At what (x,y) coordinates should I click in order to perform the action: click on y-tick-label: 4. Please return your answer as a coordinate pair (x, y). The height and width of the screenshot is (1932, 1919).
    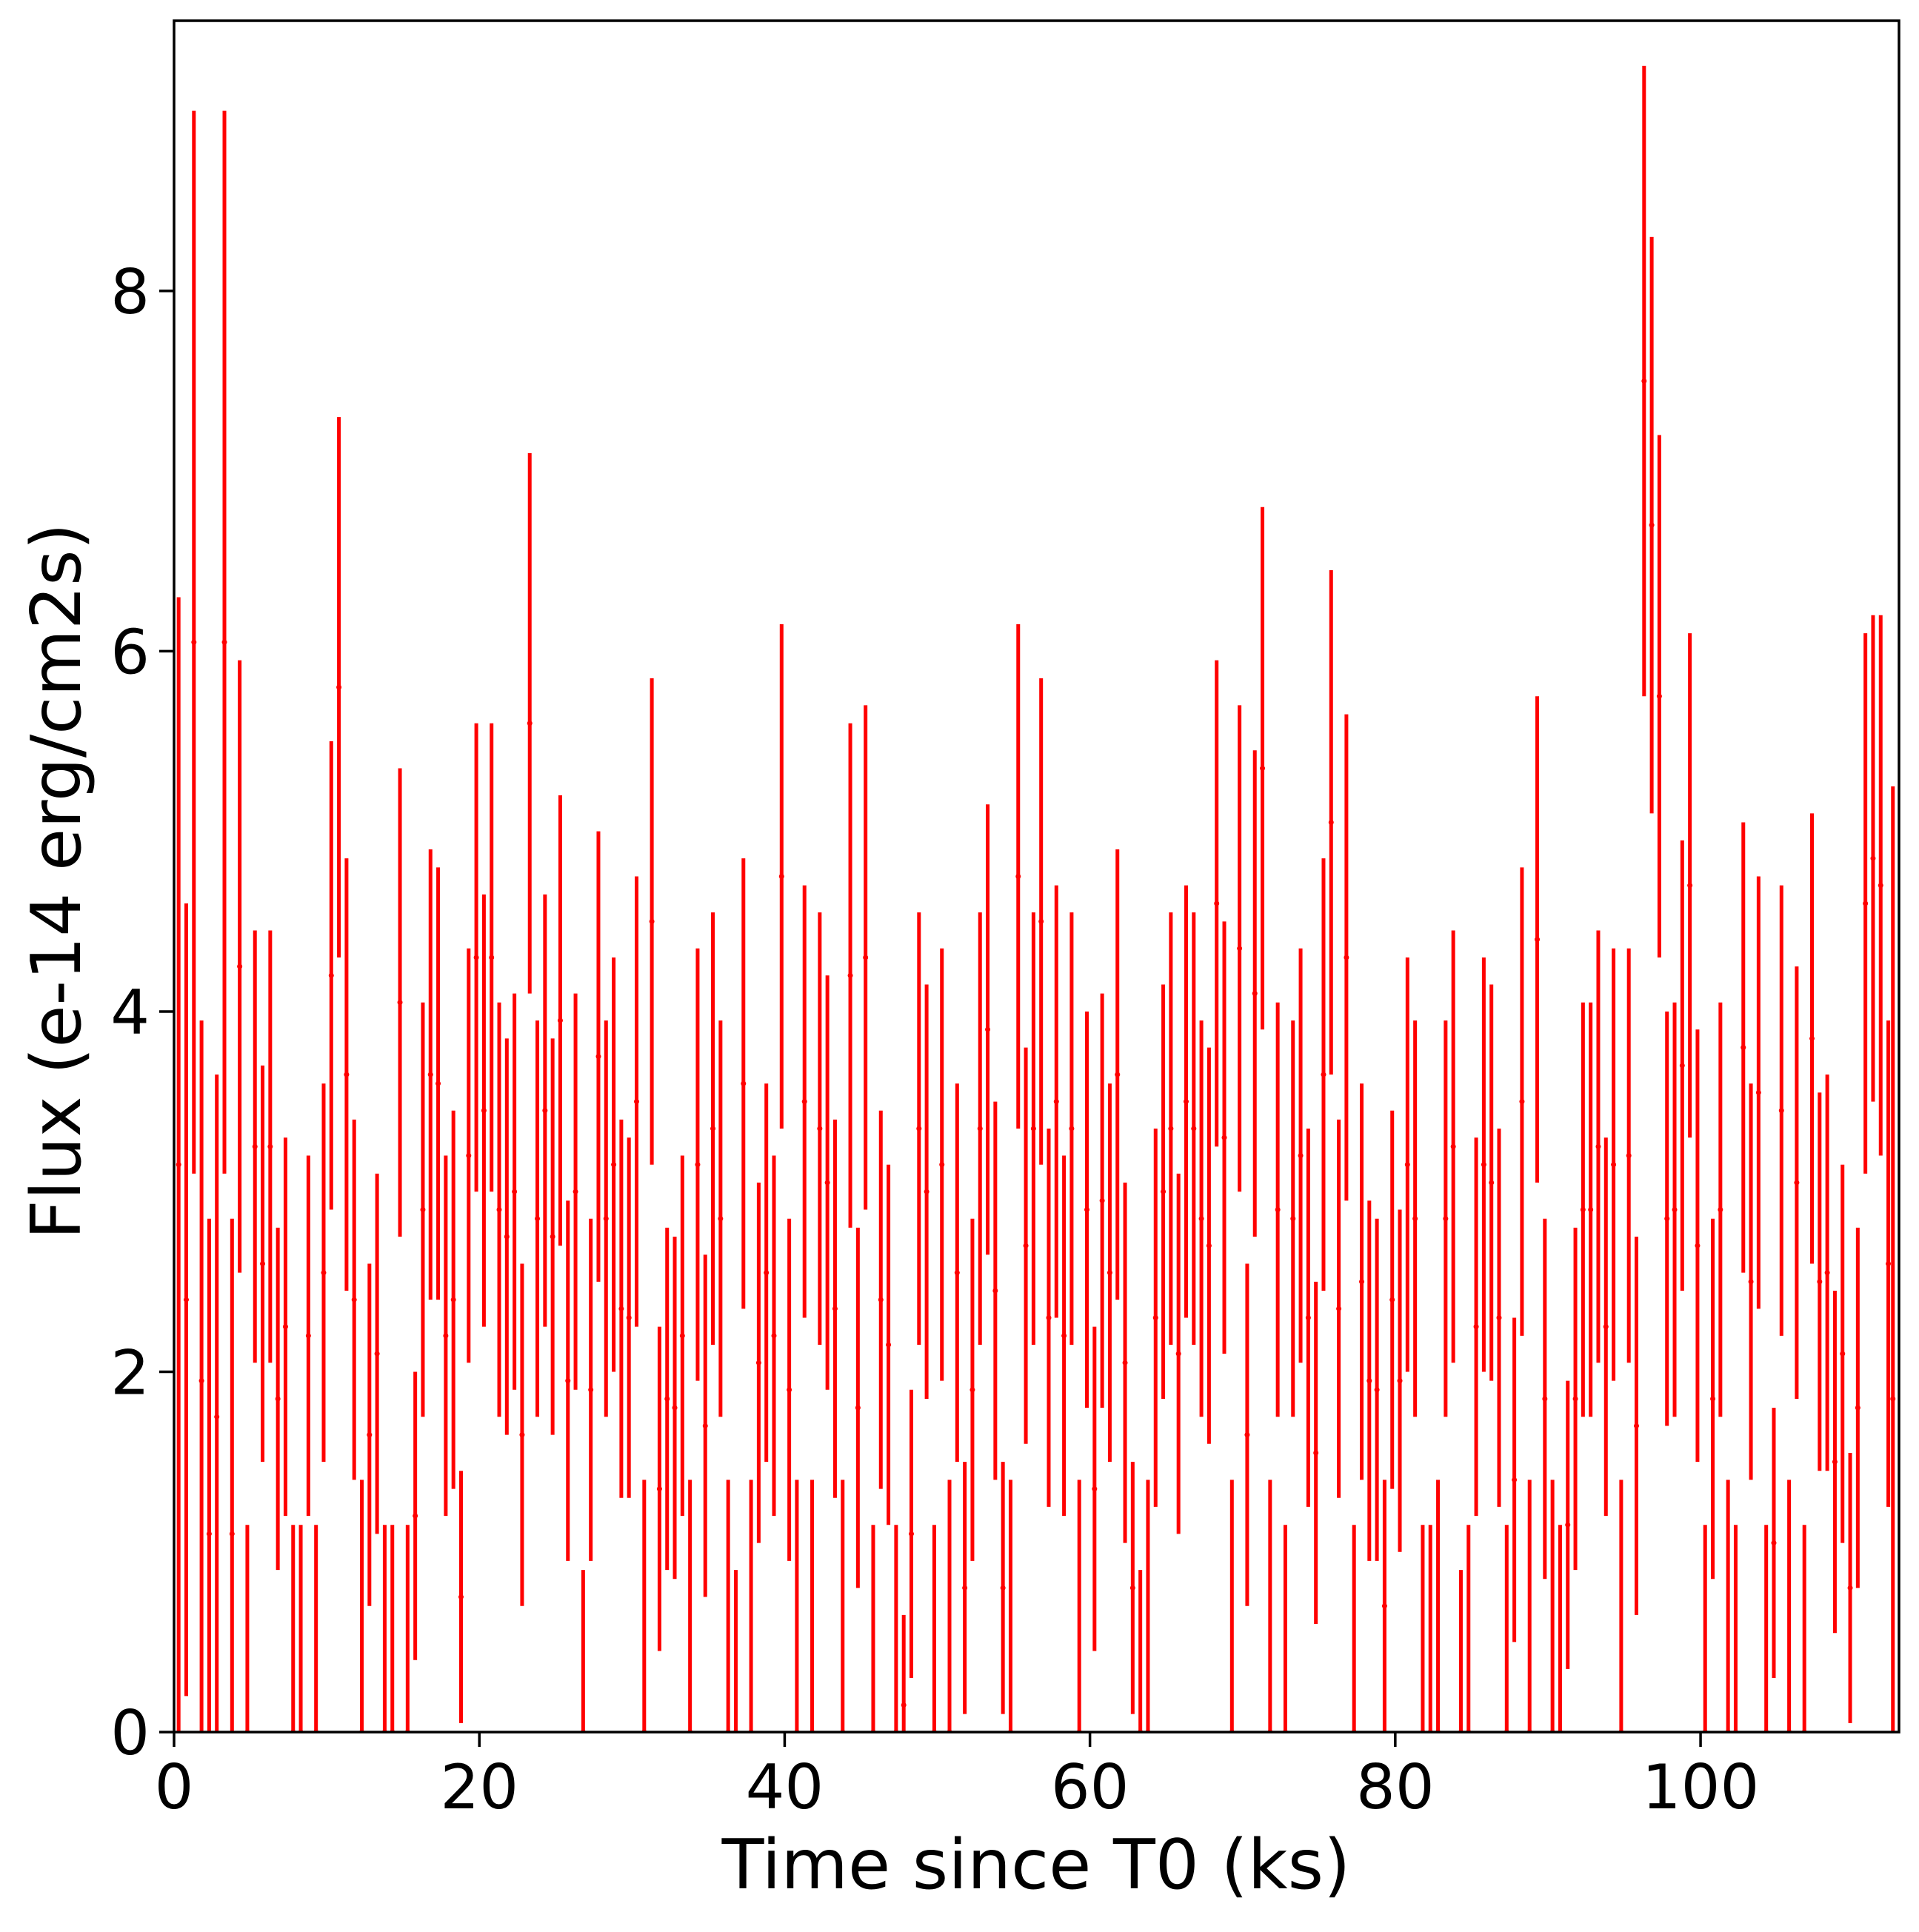
    Looking at the image, I should click on (130, 1013).